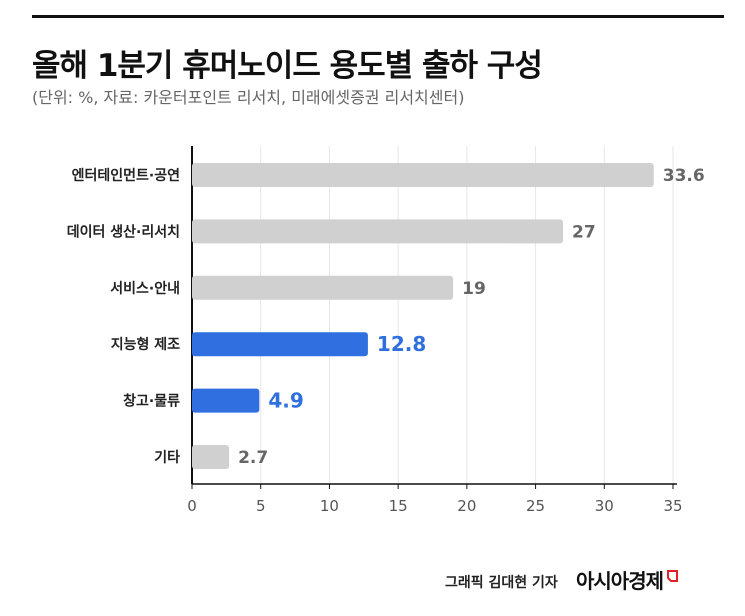  Describe the element at coordinates (261, 506) in the screenshot. I see `x-tick-label: 5` at that location.